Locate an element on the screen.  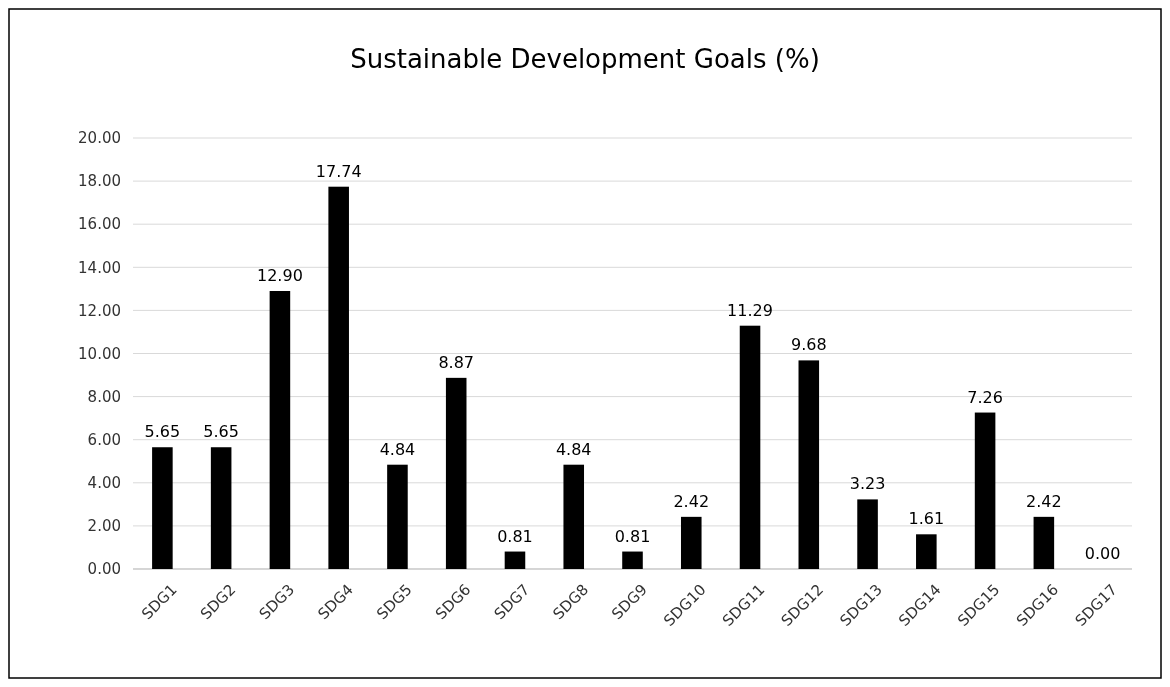
chart-title: Sustainable Development Goals (%) is located at coordinates (585, 59).